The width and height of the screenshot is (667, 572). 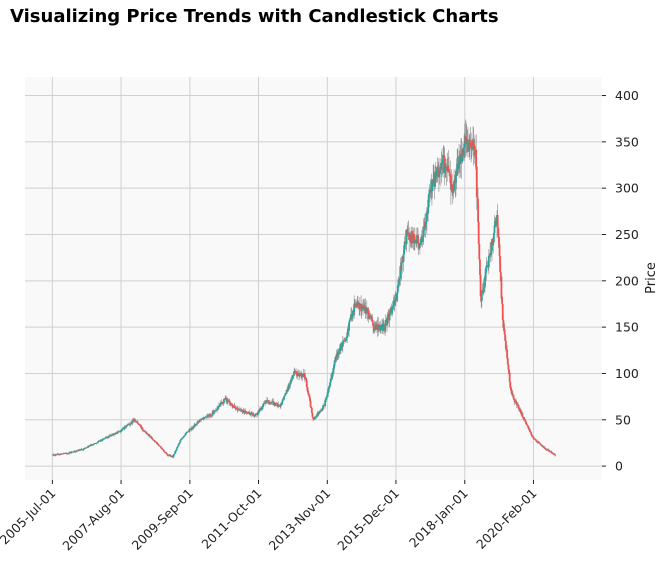 I want to click on y-tick-label: 200, so click(x=627, y=280).